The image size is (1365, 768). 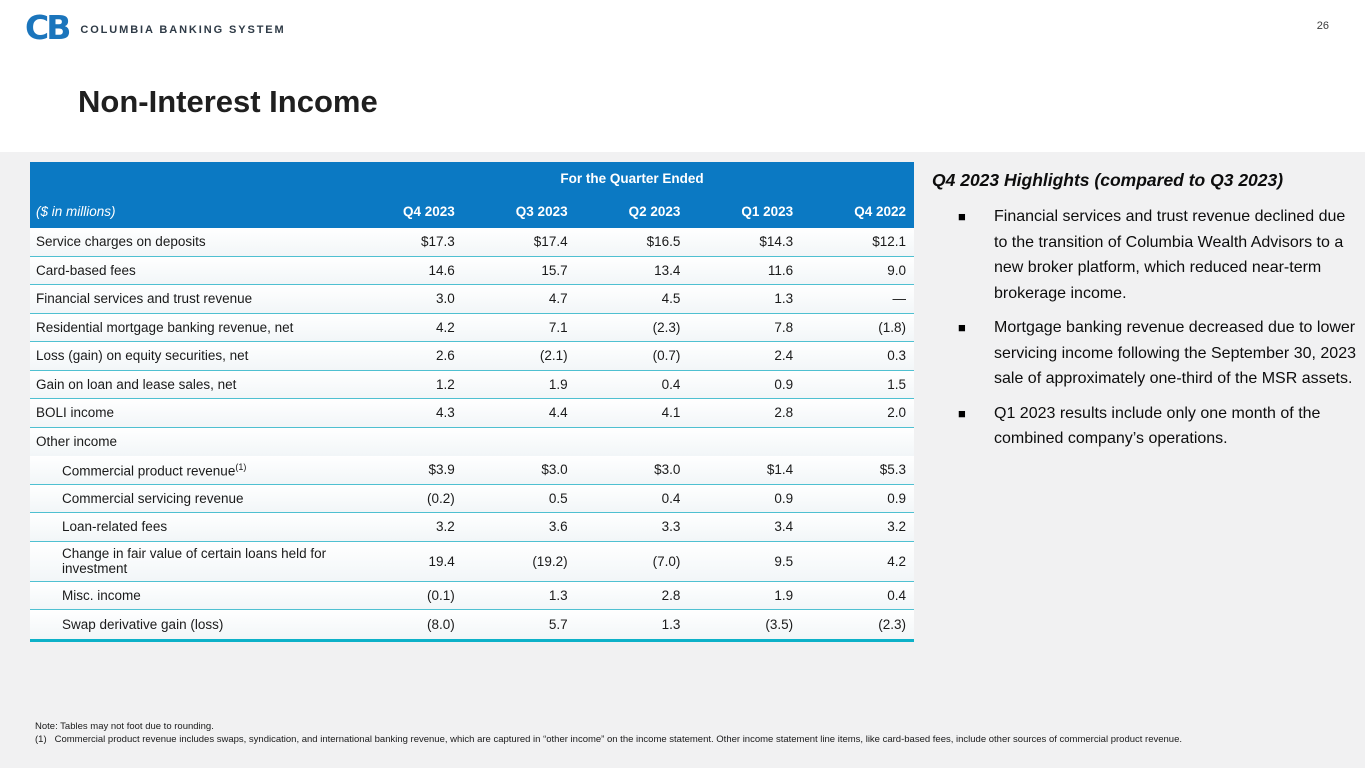 What do you see at coordinates (779, 624) in the screenshot?
I see `cell-value: (3.5)` at bounding box center [779, 624].